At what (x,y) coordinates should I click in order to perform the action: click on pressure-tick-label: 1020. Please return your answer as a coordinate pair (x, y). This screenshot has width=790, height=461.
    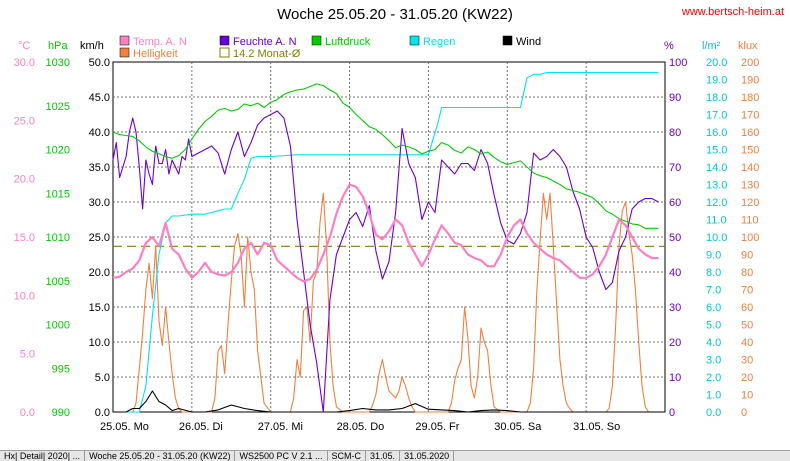
    Looking at the image, I should click on (58, 151).